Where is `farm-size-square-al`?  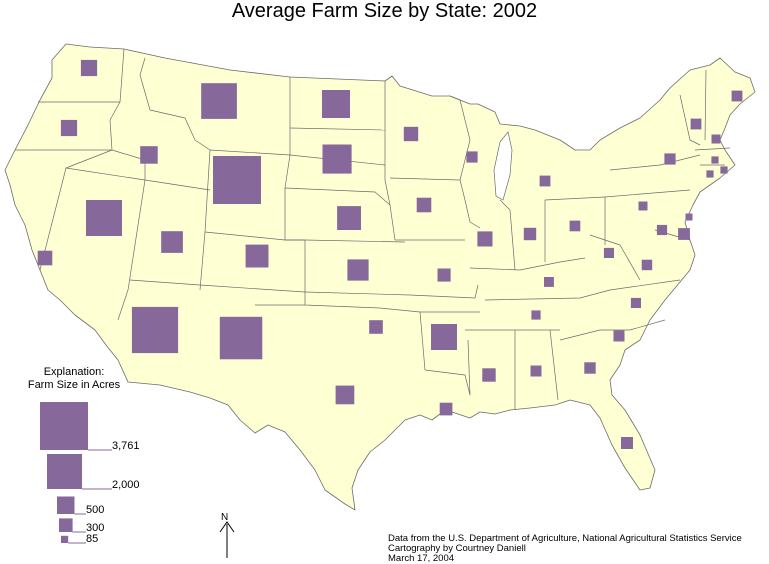 farm-size-square-al is located at coordinates (536, 371).